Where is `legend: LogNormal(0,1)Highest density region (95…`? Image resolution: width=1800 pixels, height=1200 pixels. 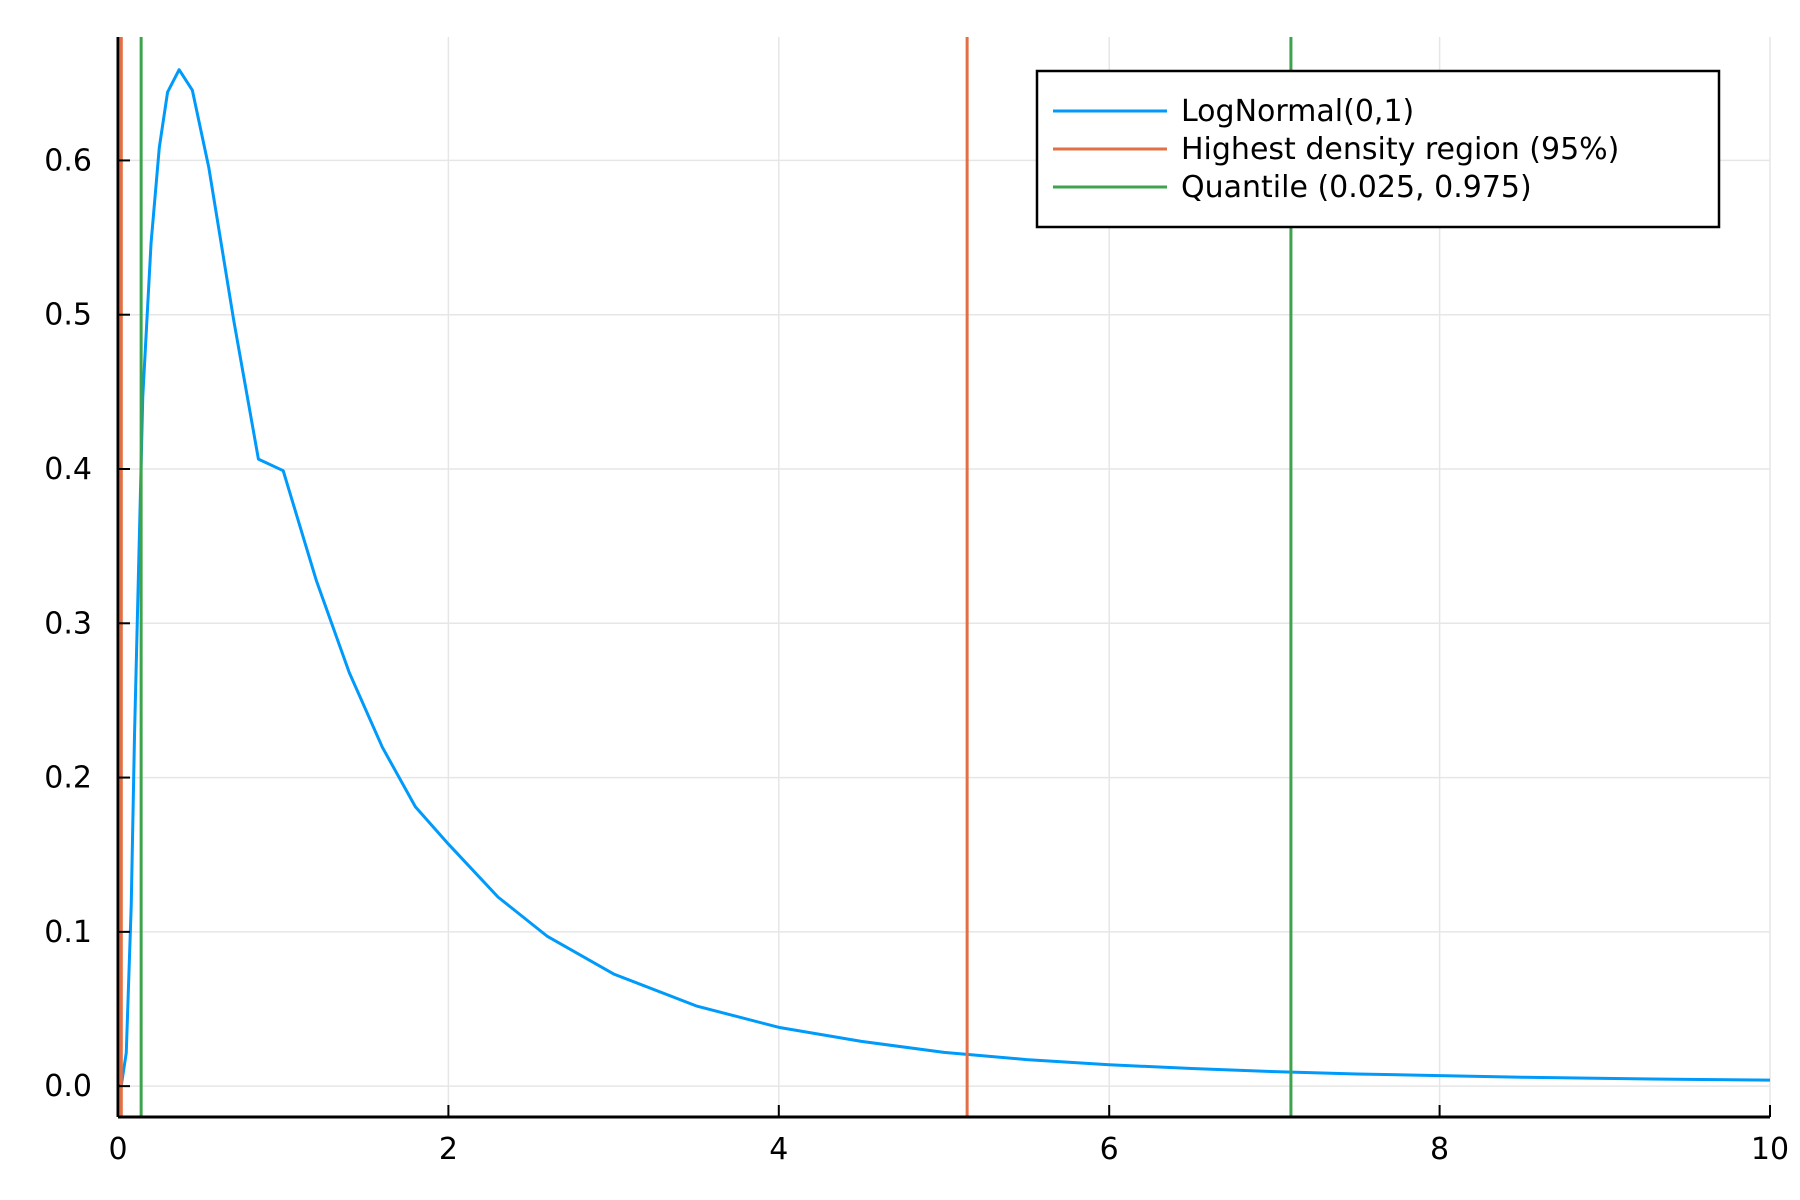 legend: LogNormal(0,1)Highest density region (95… is located at coordinates (1378, 149).